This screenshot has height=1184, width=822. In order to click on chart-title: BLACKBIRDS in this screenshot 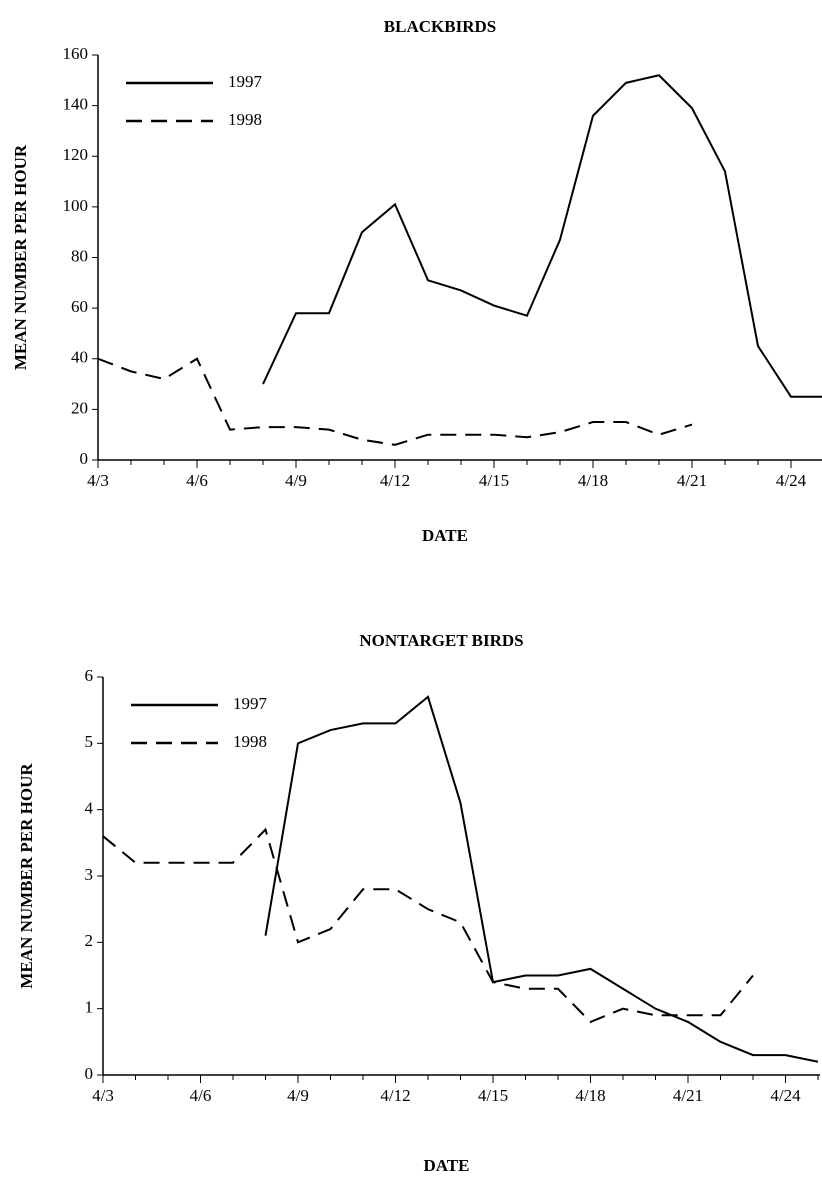, I will do `click(440, 26)`.